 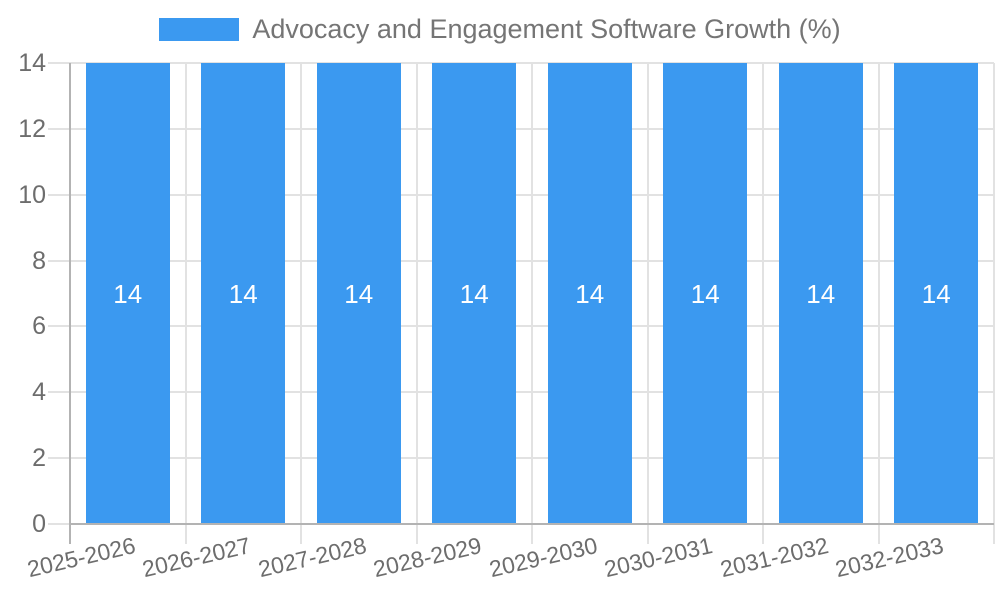 I want to click on x-tick-label: 2026-2027, so click(x=197, y=557).